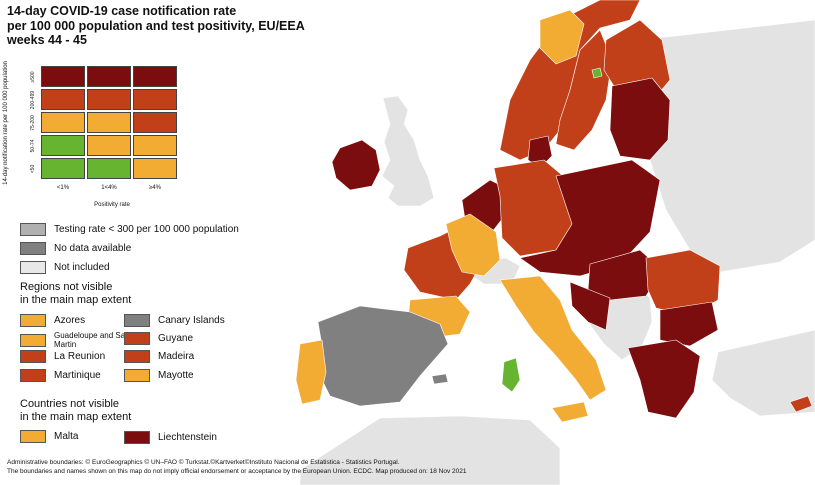  What do you see at coordinates (122, 11) in the screenshot?
I see `title-line-1: 14-day COVID-19 case notification rate` at bounding box center [122, 11].